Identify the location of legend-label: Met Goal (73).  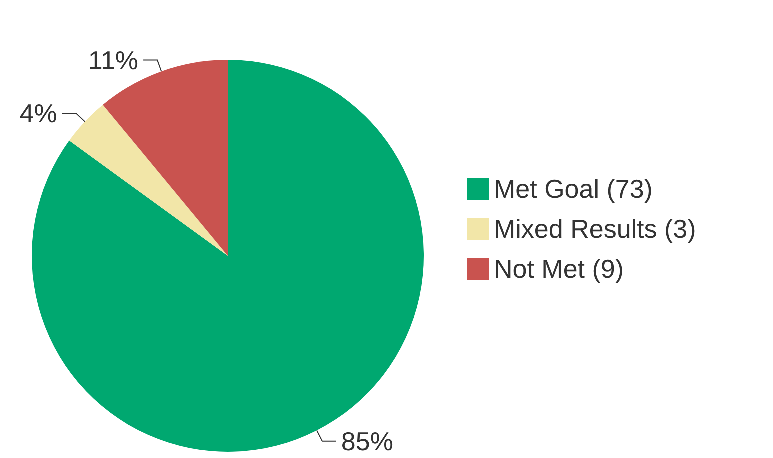
(573, 189).